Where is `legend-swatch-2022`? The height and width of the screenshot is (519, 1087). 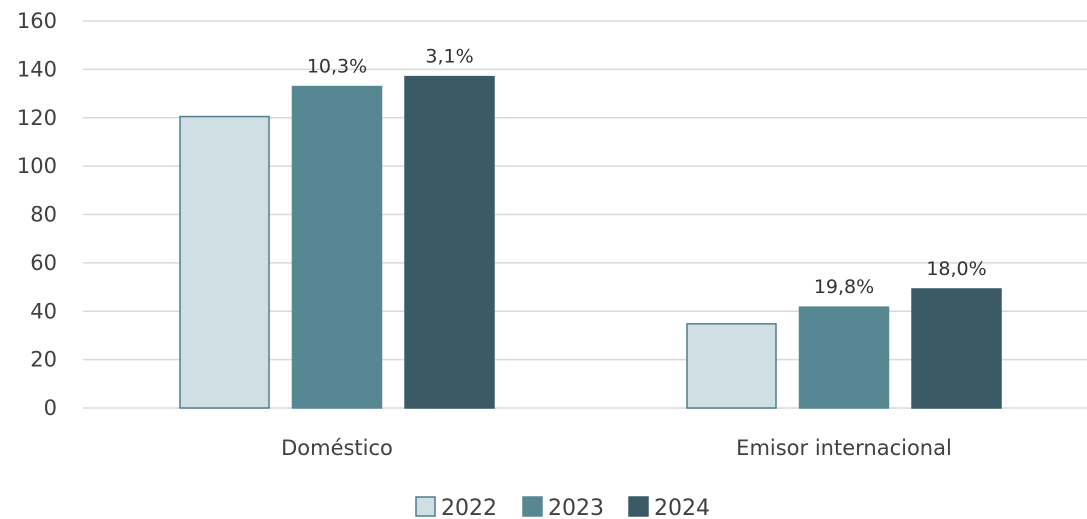 legend-swatch-2022 is located at coordinates (425, 506).